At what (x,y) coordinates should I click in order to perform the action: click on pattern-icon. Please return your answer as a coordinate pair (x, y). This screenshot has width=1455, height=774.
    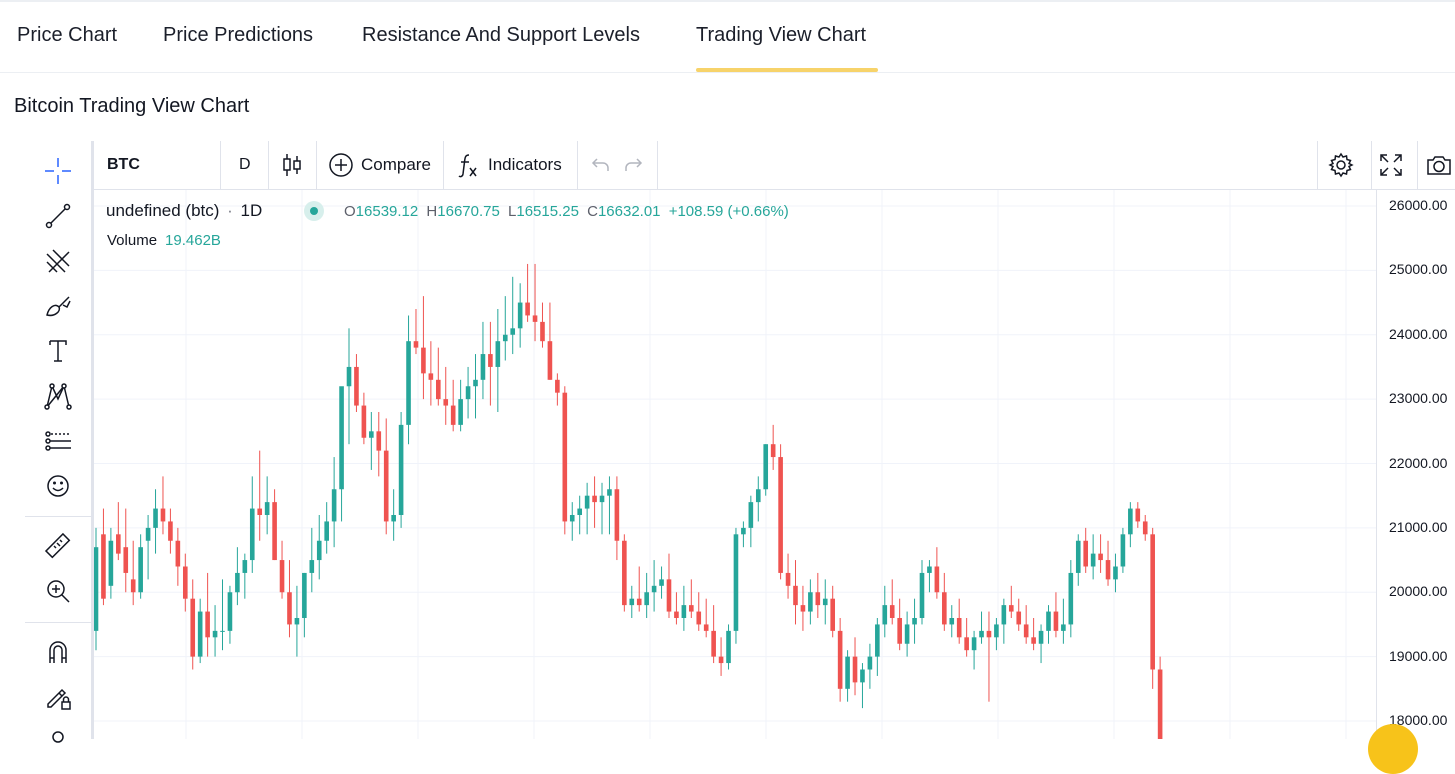
    Looking at the image, I should click on (58, 396).